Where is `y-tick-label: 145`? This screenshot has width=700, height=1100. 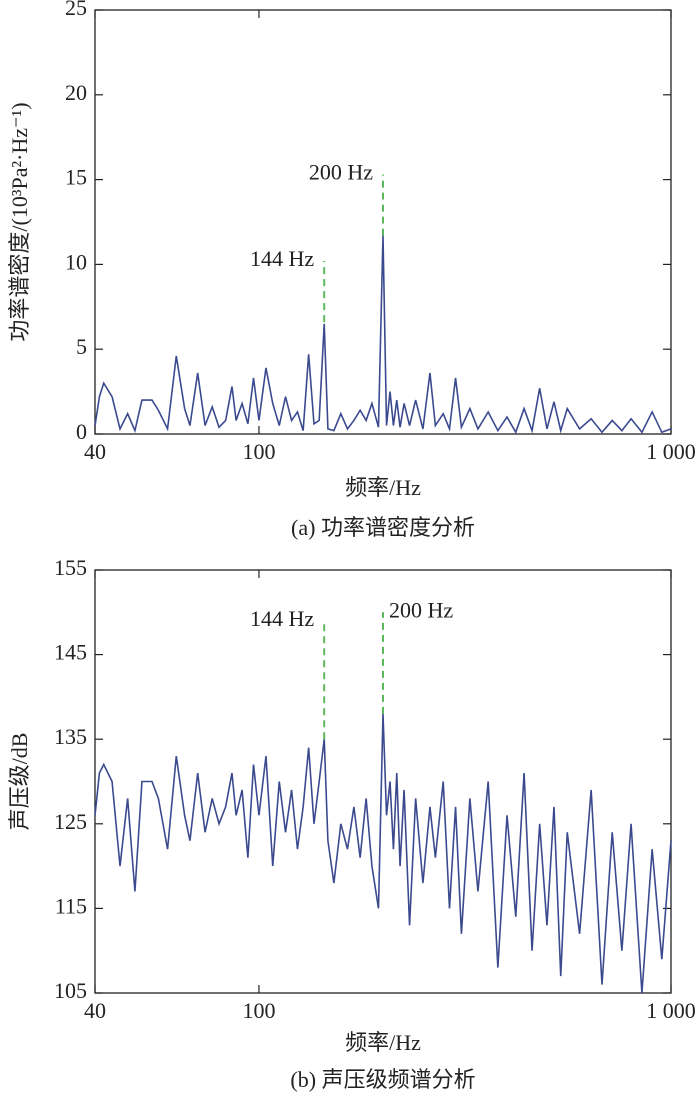 y-tick-label: 145 is located at coordinates (70, 652).